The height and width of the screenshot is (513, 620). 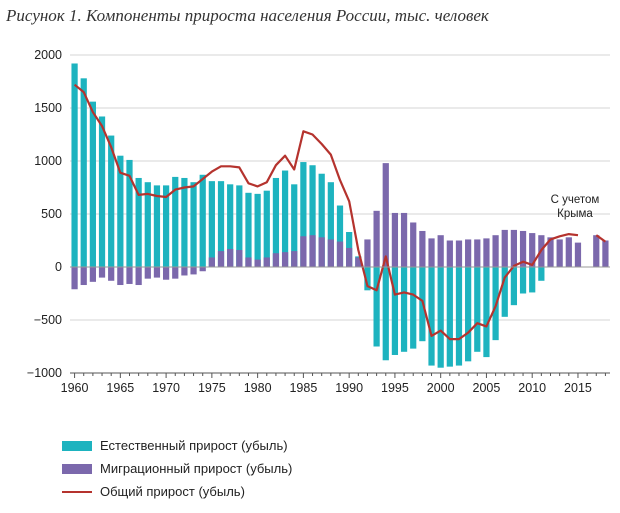 I want to click on legend-item-natural: Естественный прирост (убыль), so click(x=177, y=445).